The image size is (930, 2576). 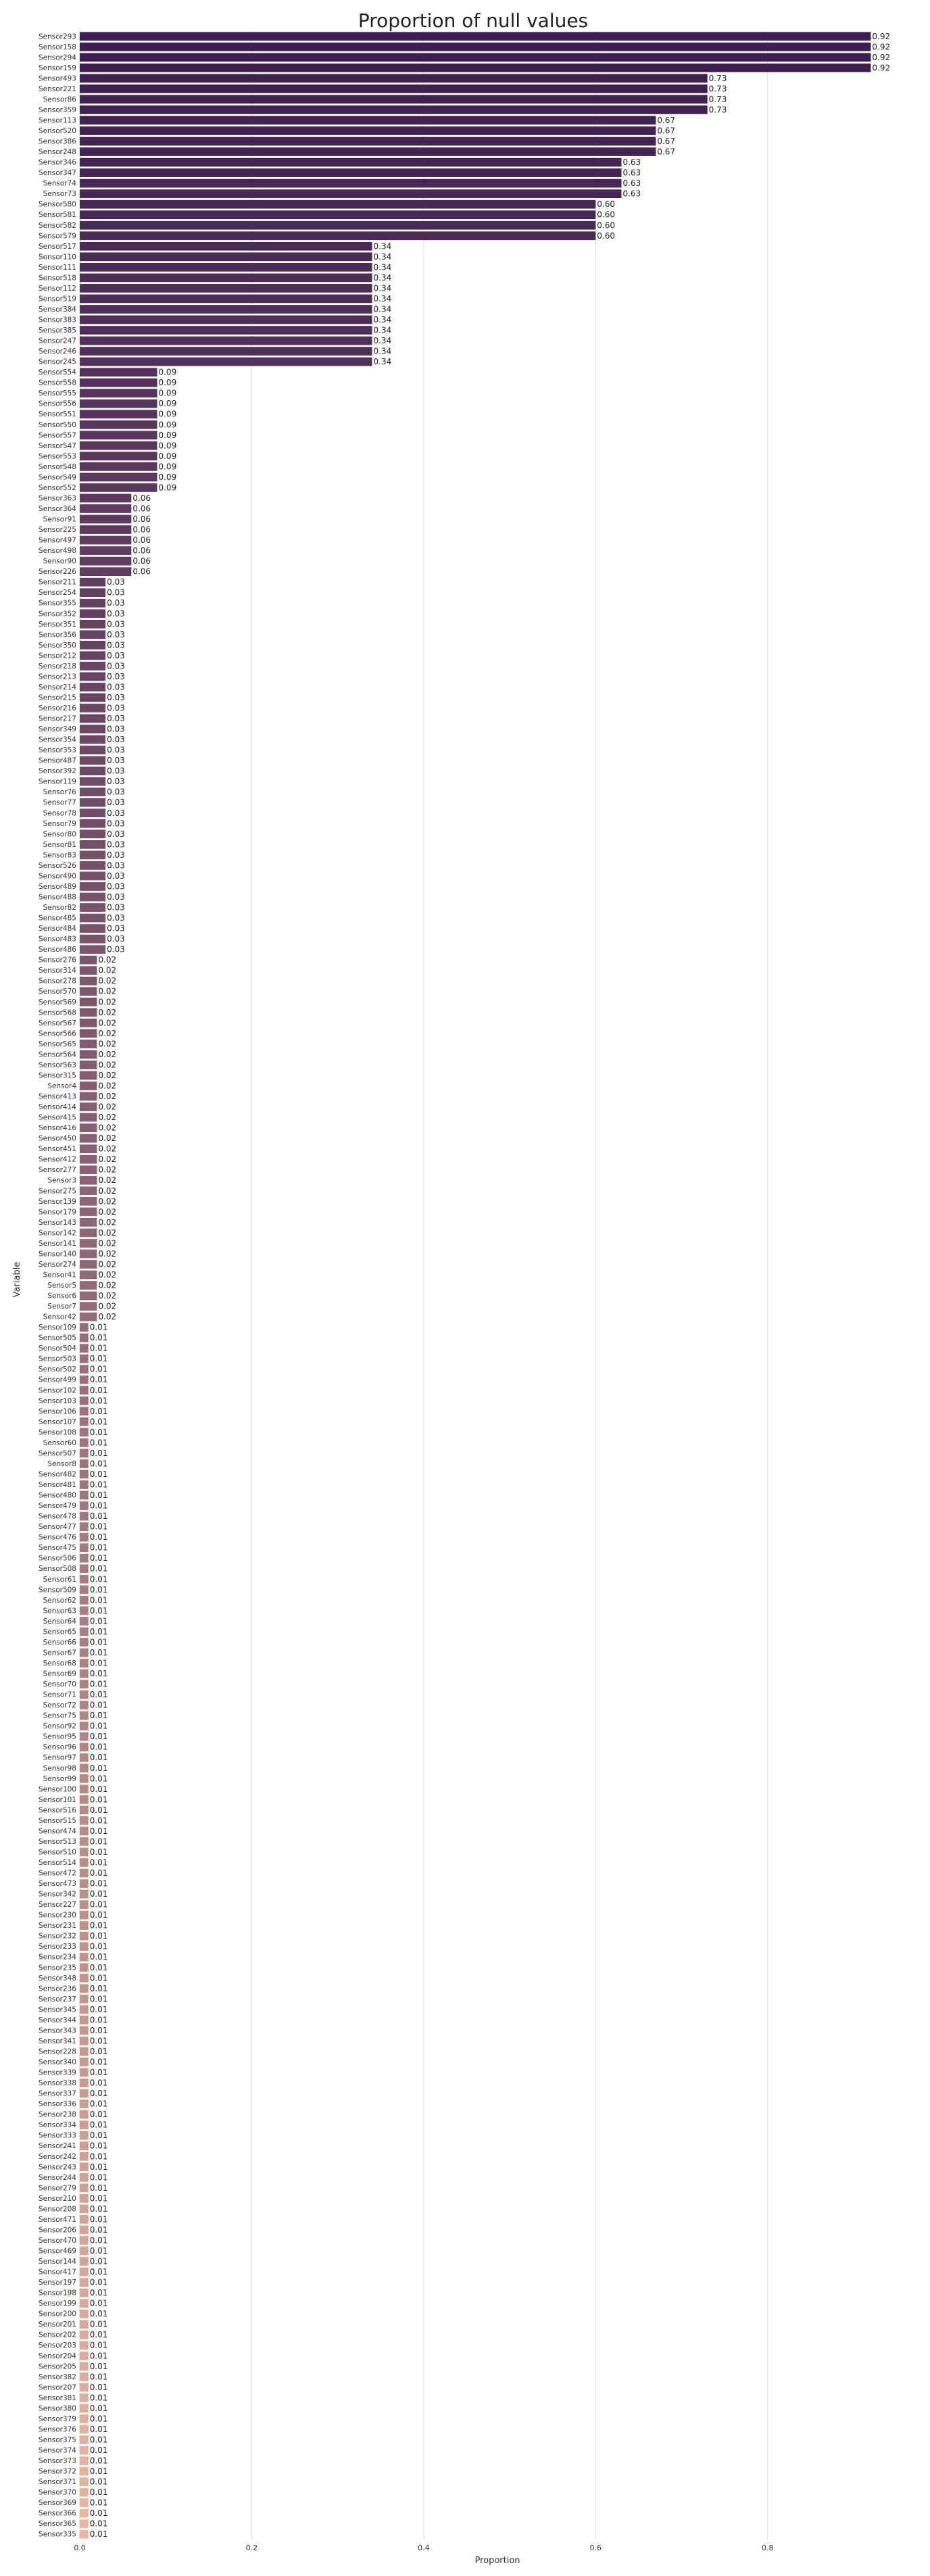 I want to click on category-label: Sensor236, so click(x=57, y=1989).